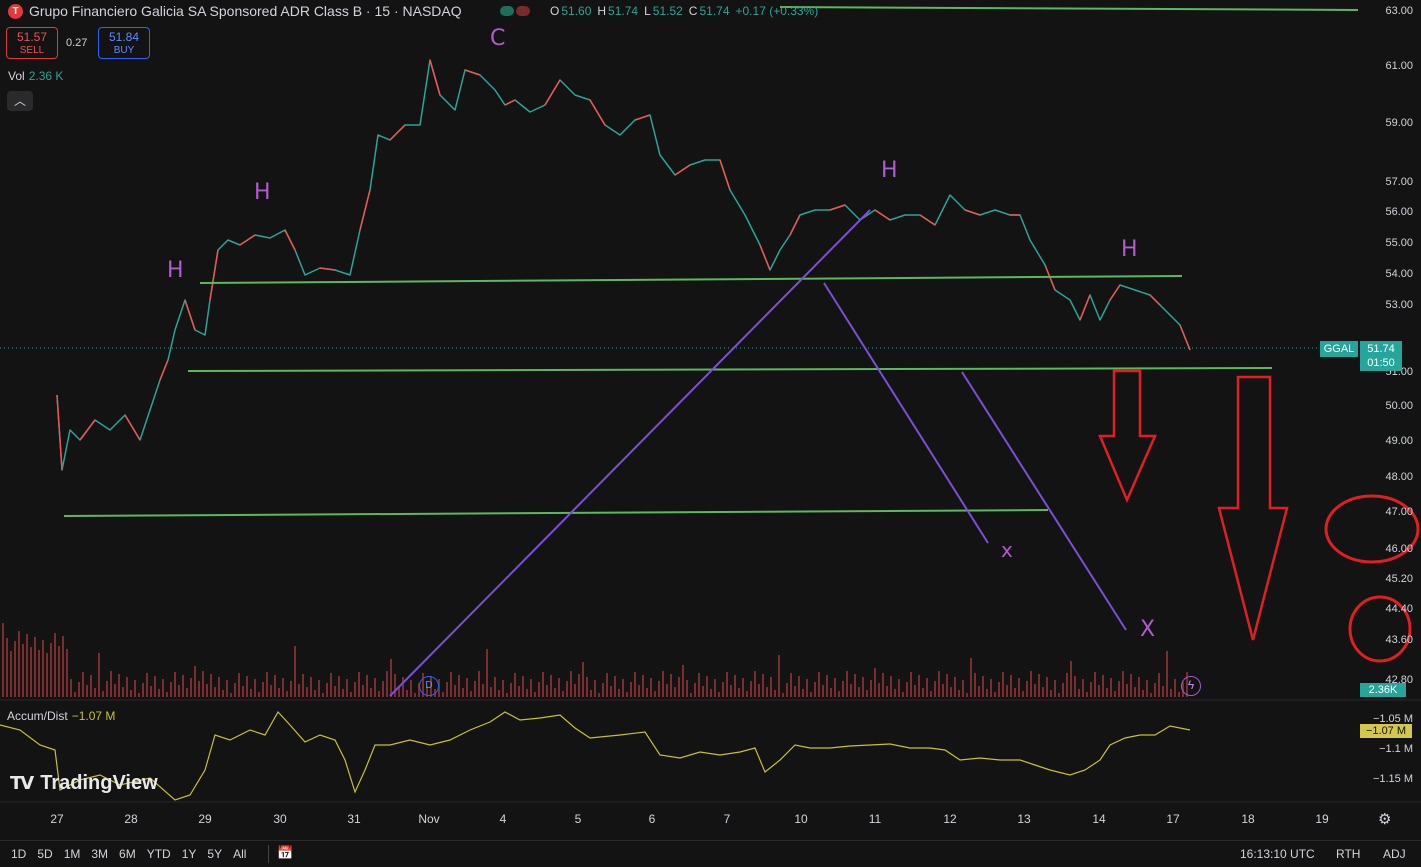 The height and width of the screenshot is (867, 1421). What do you see at coordinates (1399, 512) in the screenshot?
I see `price-axis-label: 47.00` at bounding box center [1399, 512].